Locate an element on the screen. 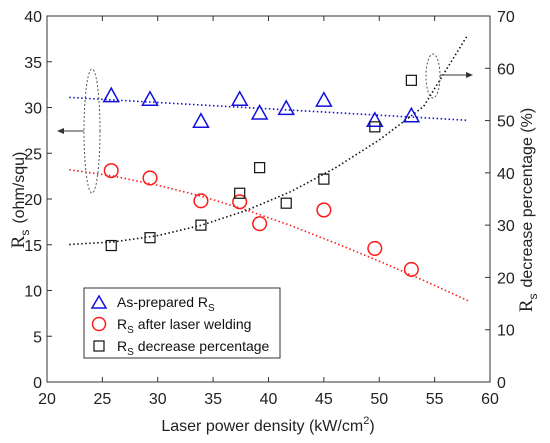 Image resolution: width=550 pixels, height=443 pixels. y-tick-label-left: 20 is located at coordinates (33, 200).